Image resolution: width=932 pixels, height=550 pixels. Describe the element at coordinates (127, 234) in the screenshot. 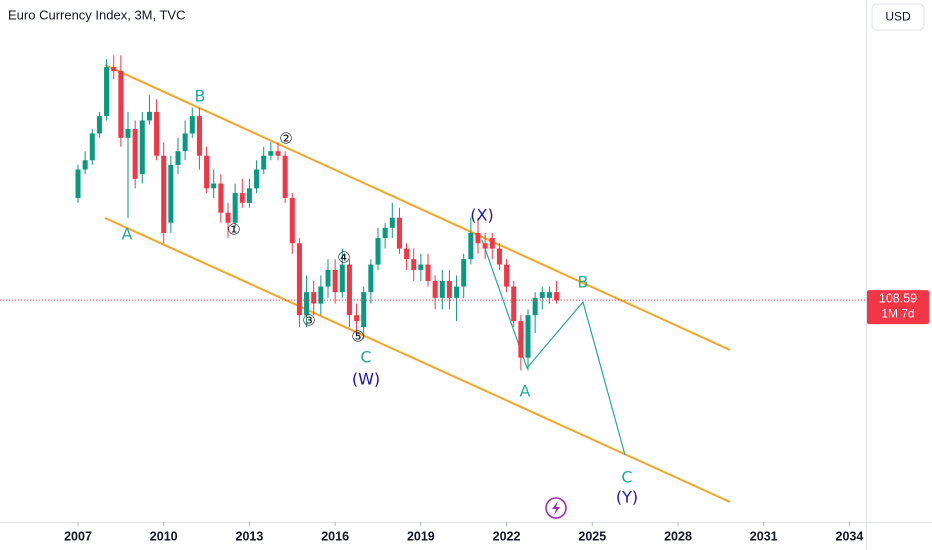

I see `wave-label: A` at that location.